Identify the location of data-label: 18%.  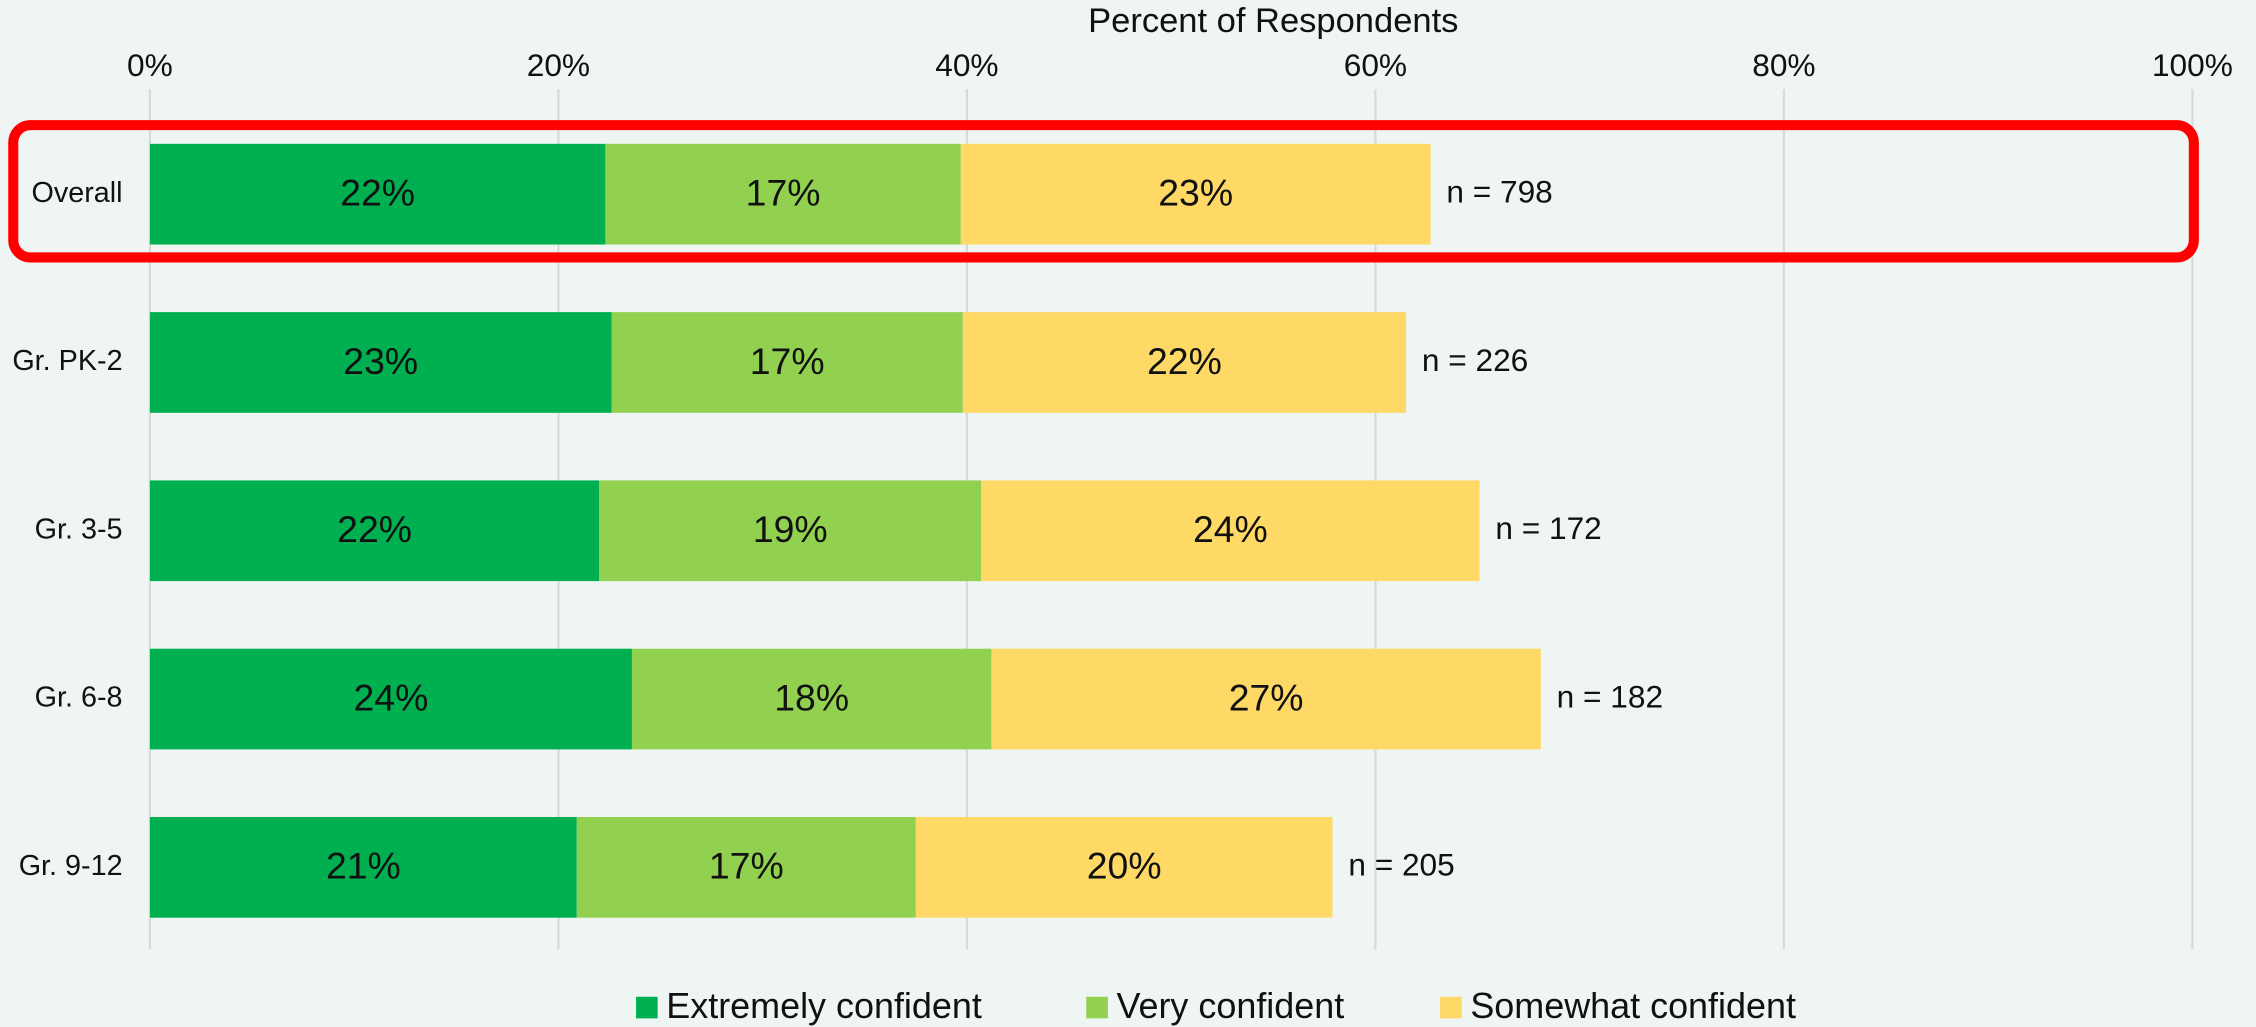
(811, 697).